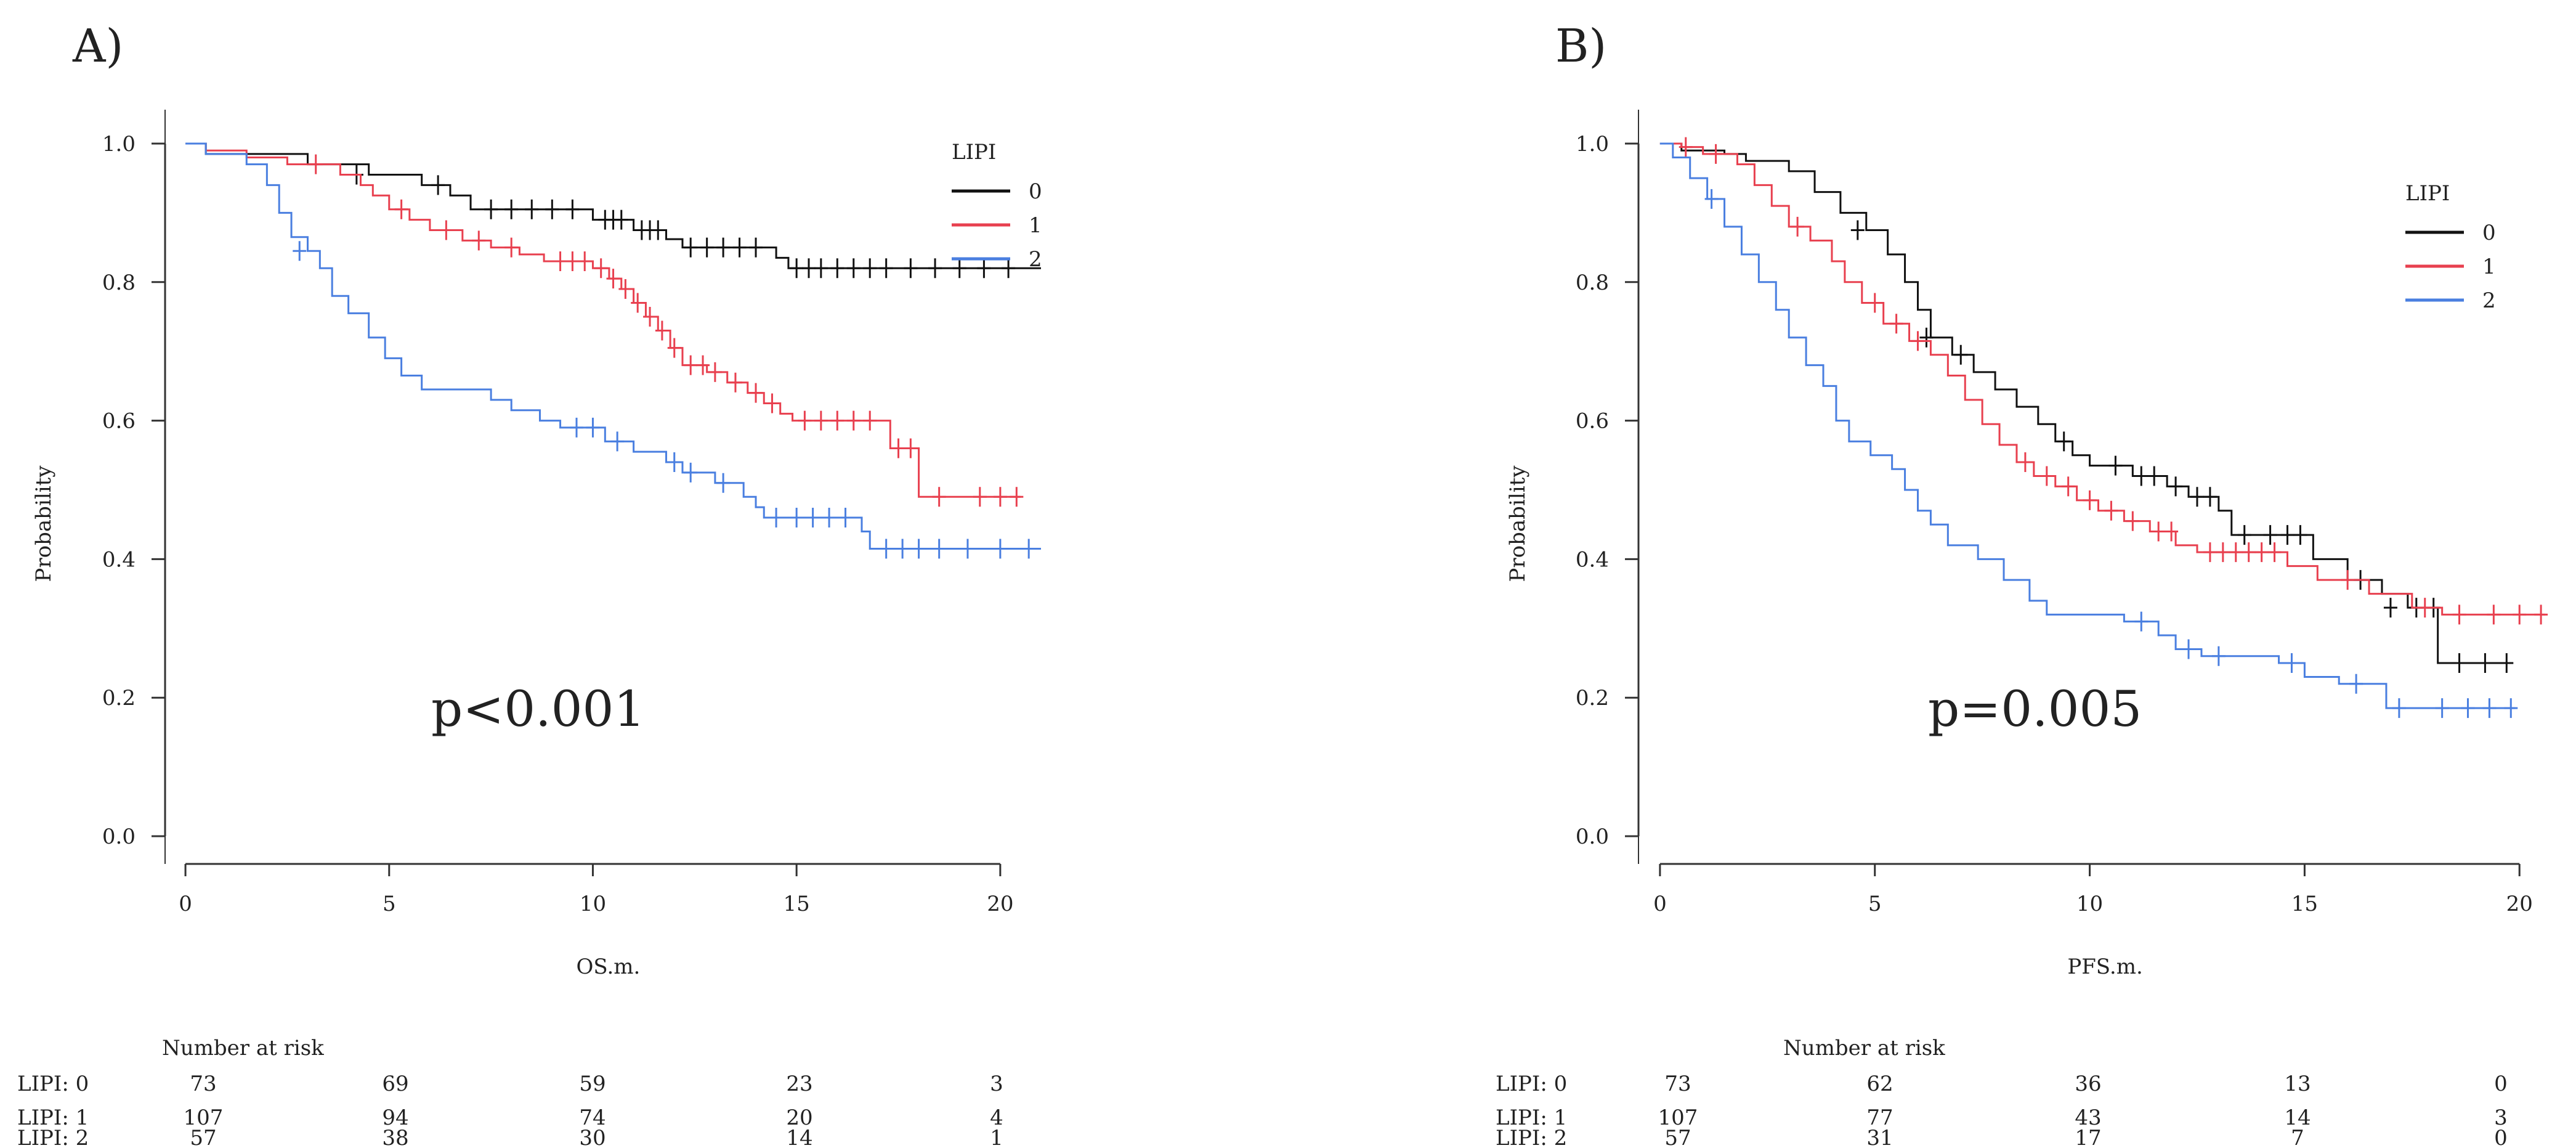 This screenshot has width=2576, height=1148. What do you see at coordinates (996, 1084) in the screenshot?
I see `risk-count: 3` at bounding box center [996, 1084].